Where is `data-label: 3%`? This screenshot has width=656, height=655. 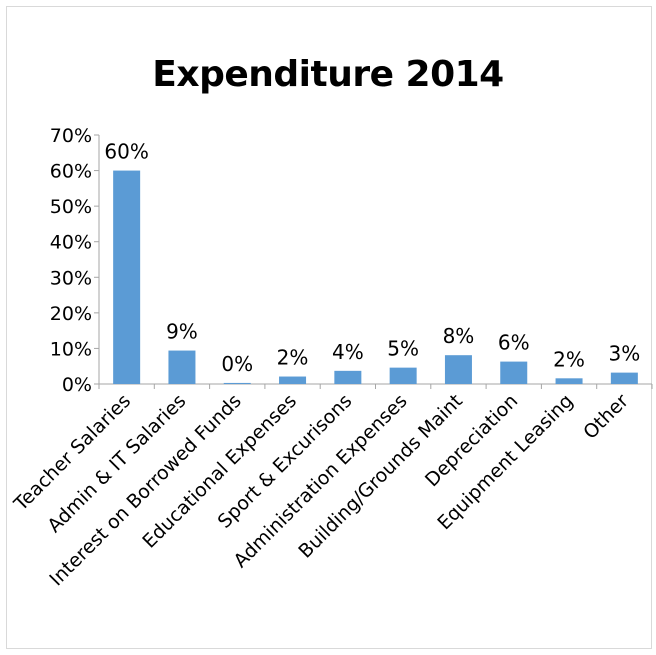
data-label: 3% is located at coordinates (624, 354).